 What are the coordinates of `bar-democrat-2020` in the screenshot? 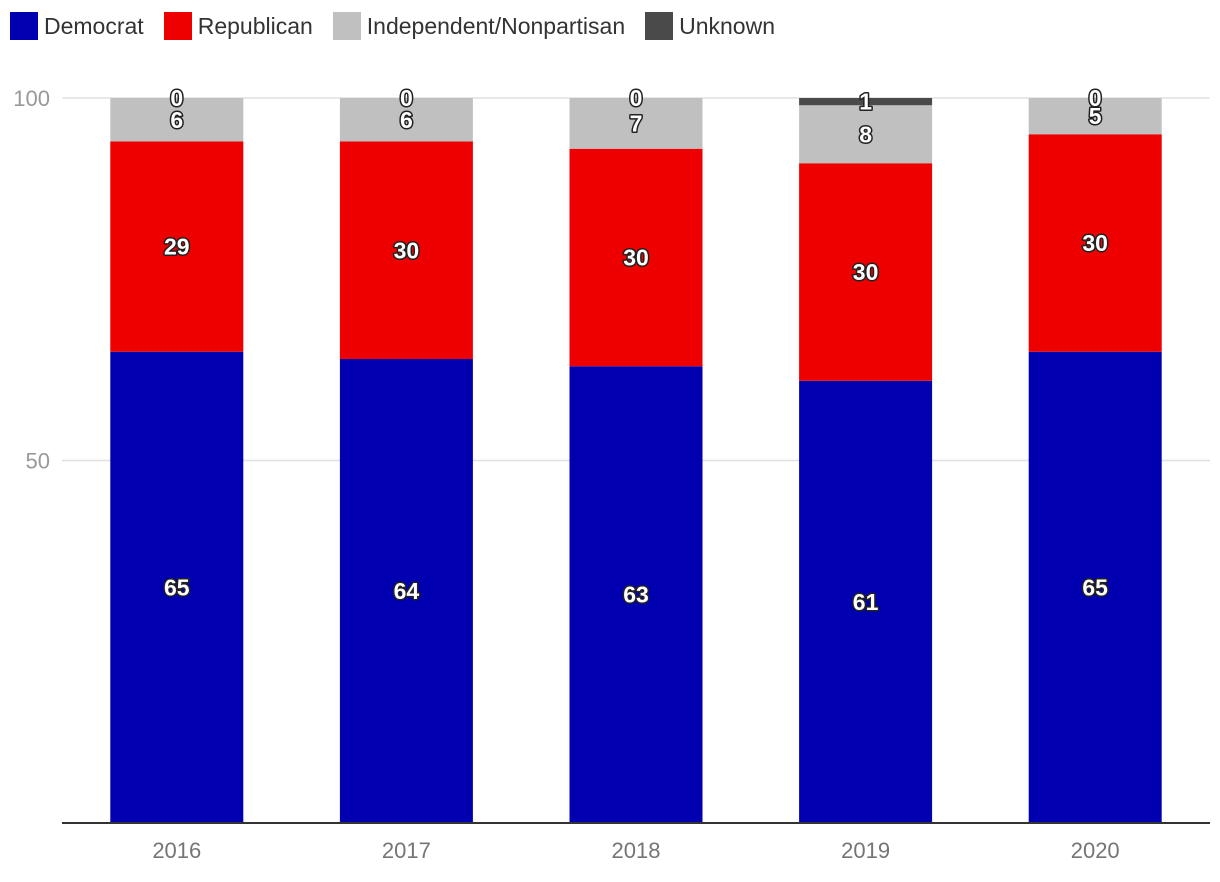 It's located at (1095, 587).